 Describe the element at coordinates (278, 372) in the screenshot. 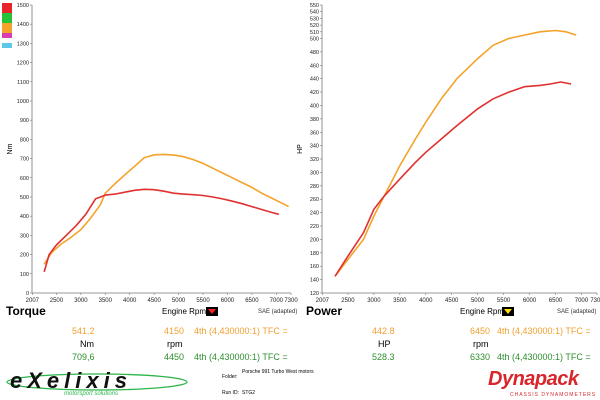

I see `car-name: Porsche 991 Turbo West motors` at that location.